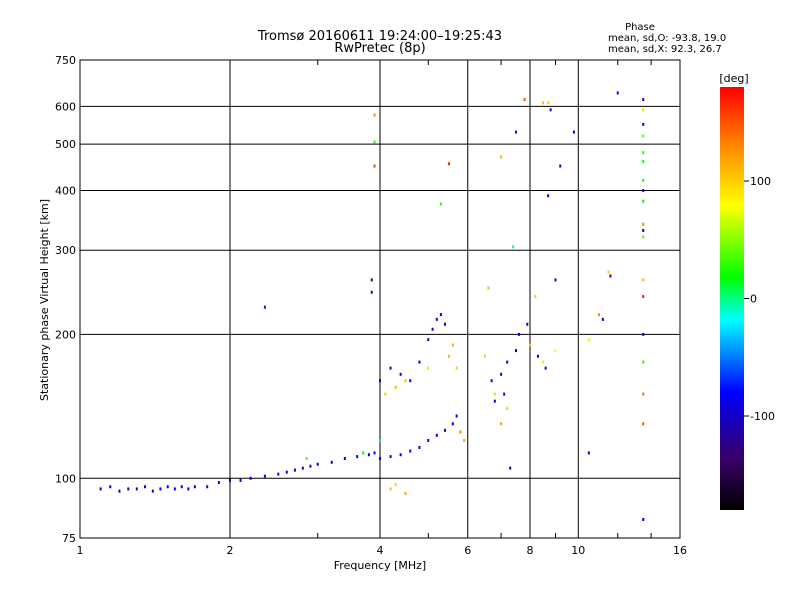 This screenshot has width=800, height=600. I want to click on colorbar-tick-label: 100, so click(760, 181).